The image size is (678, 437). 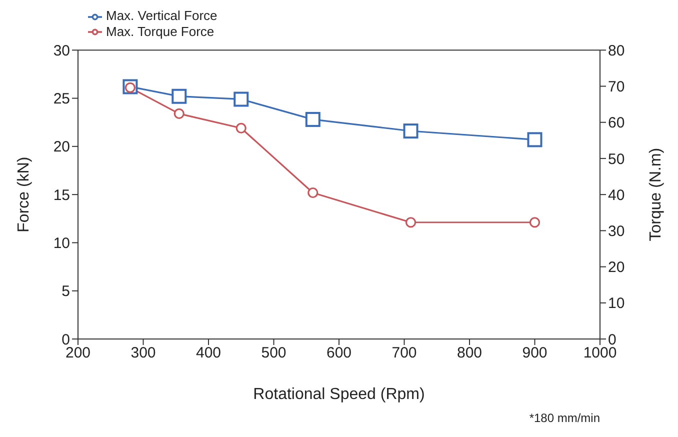 What do you see at coordinates (469, 353) in the screenshot?
I see `x-tick-label: 800` at bounding box center [469, 353].